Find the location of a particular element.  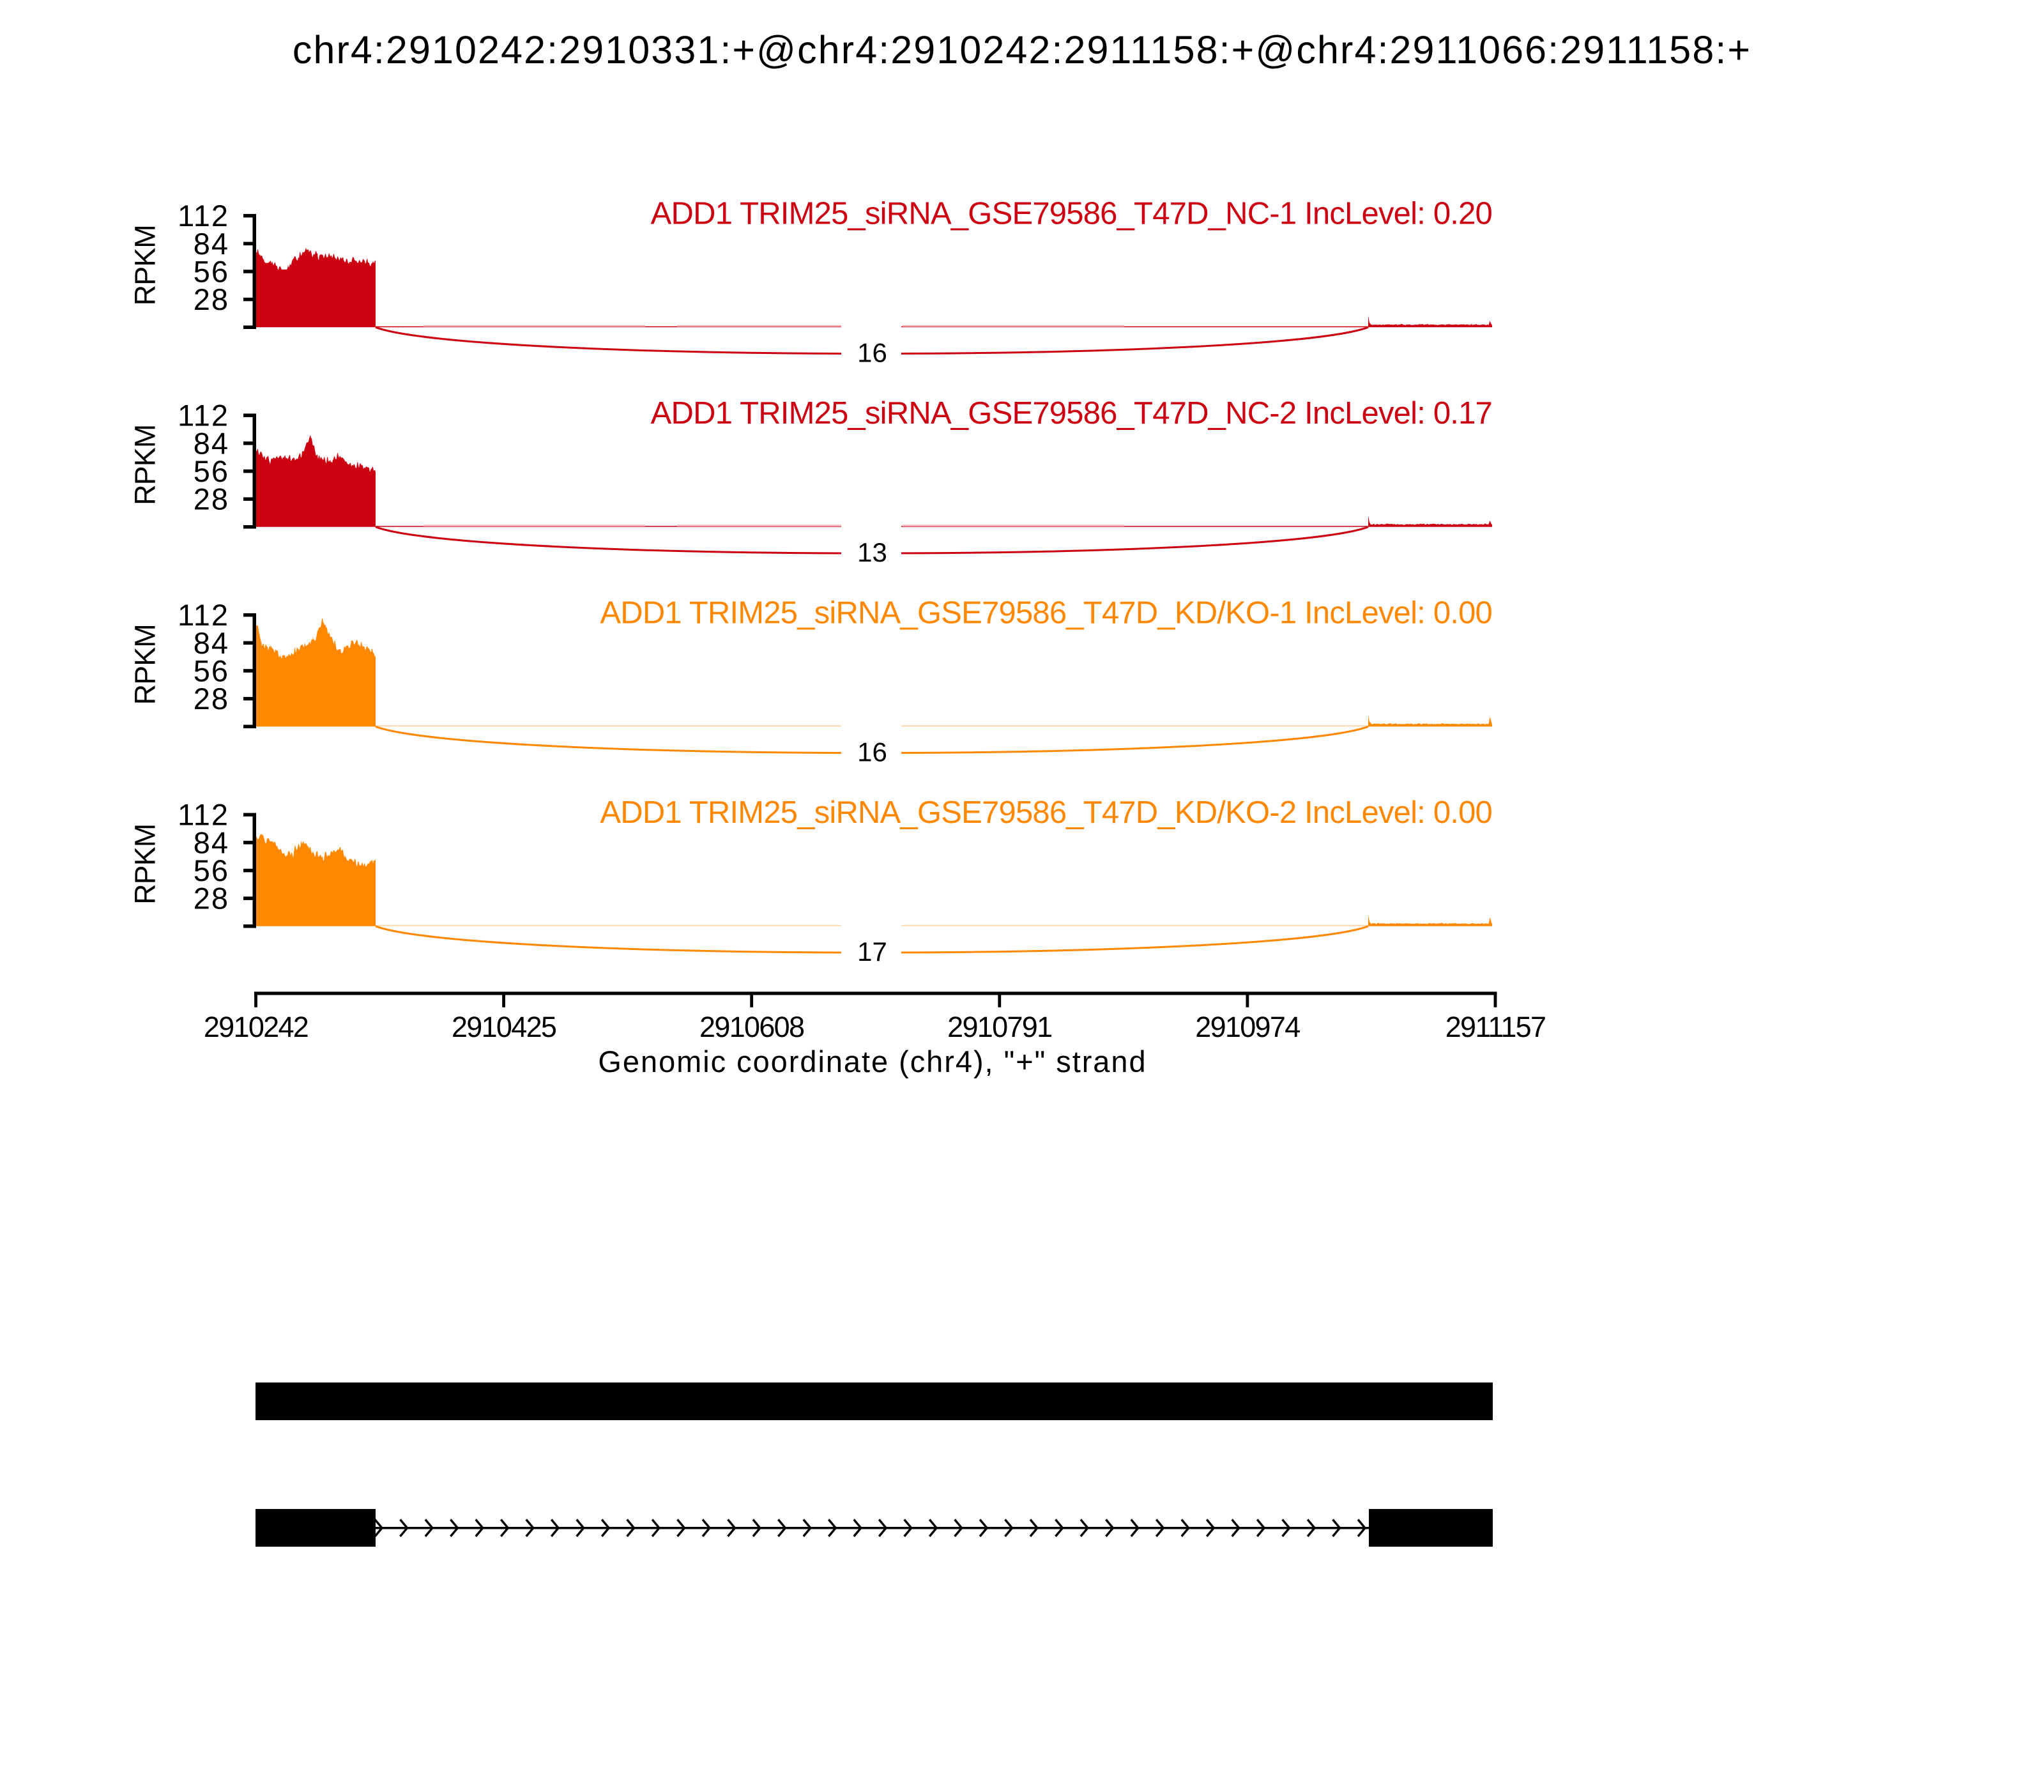

svg-text: 2910608 is located at coordinates (751, 1027).